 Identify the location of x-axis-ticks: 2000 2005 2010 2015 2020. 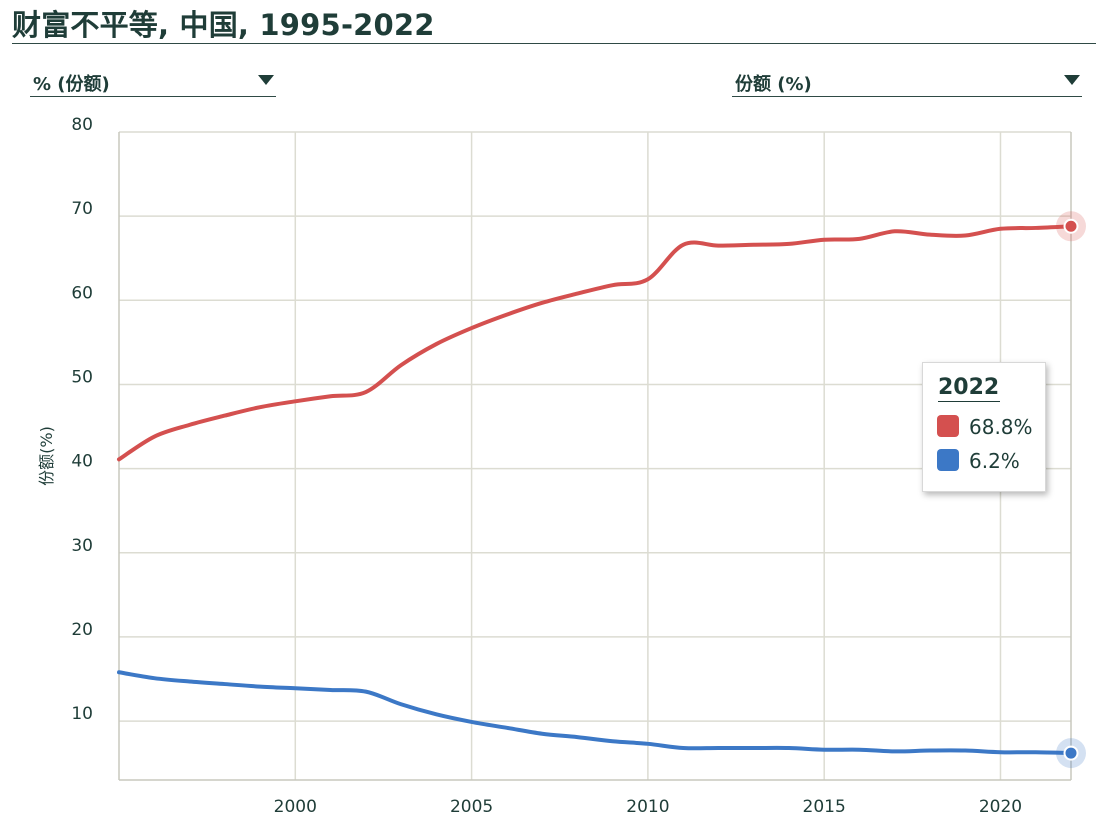
(648, 807).